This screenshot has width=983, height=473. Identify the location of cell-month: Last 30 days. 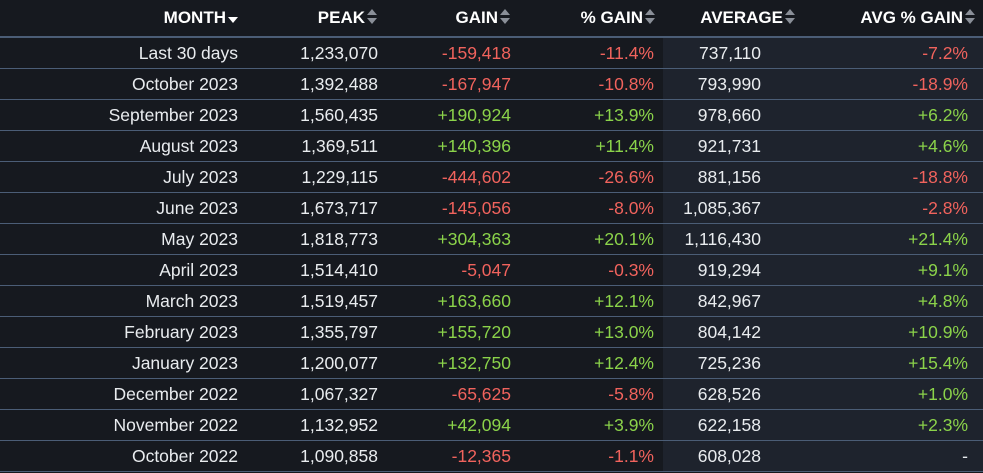
(123, 53).